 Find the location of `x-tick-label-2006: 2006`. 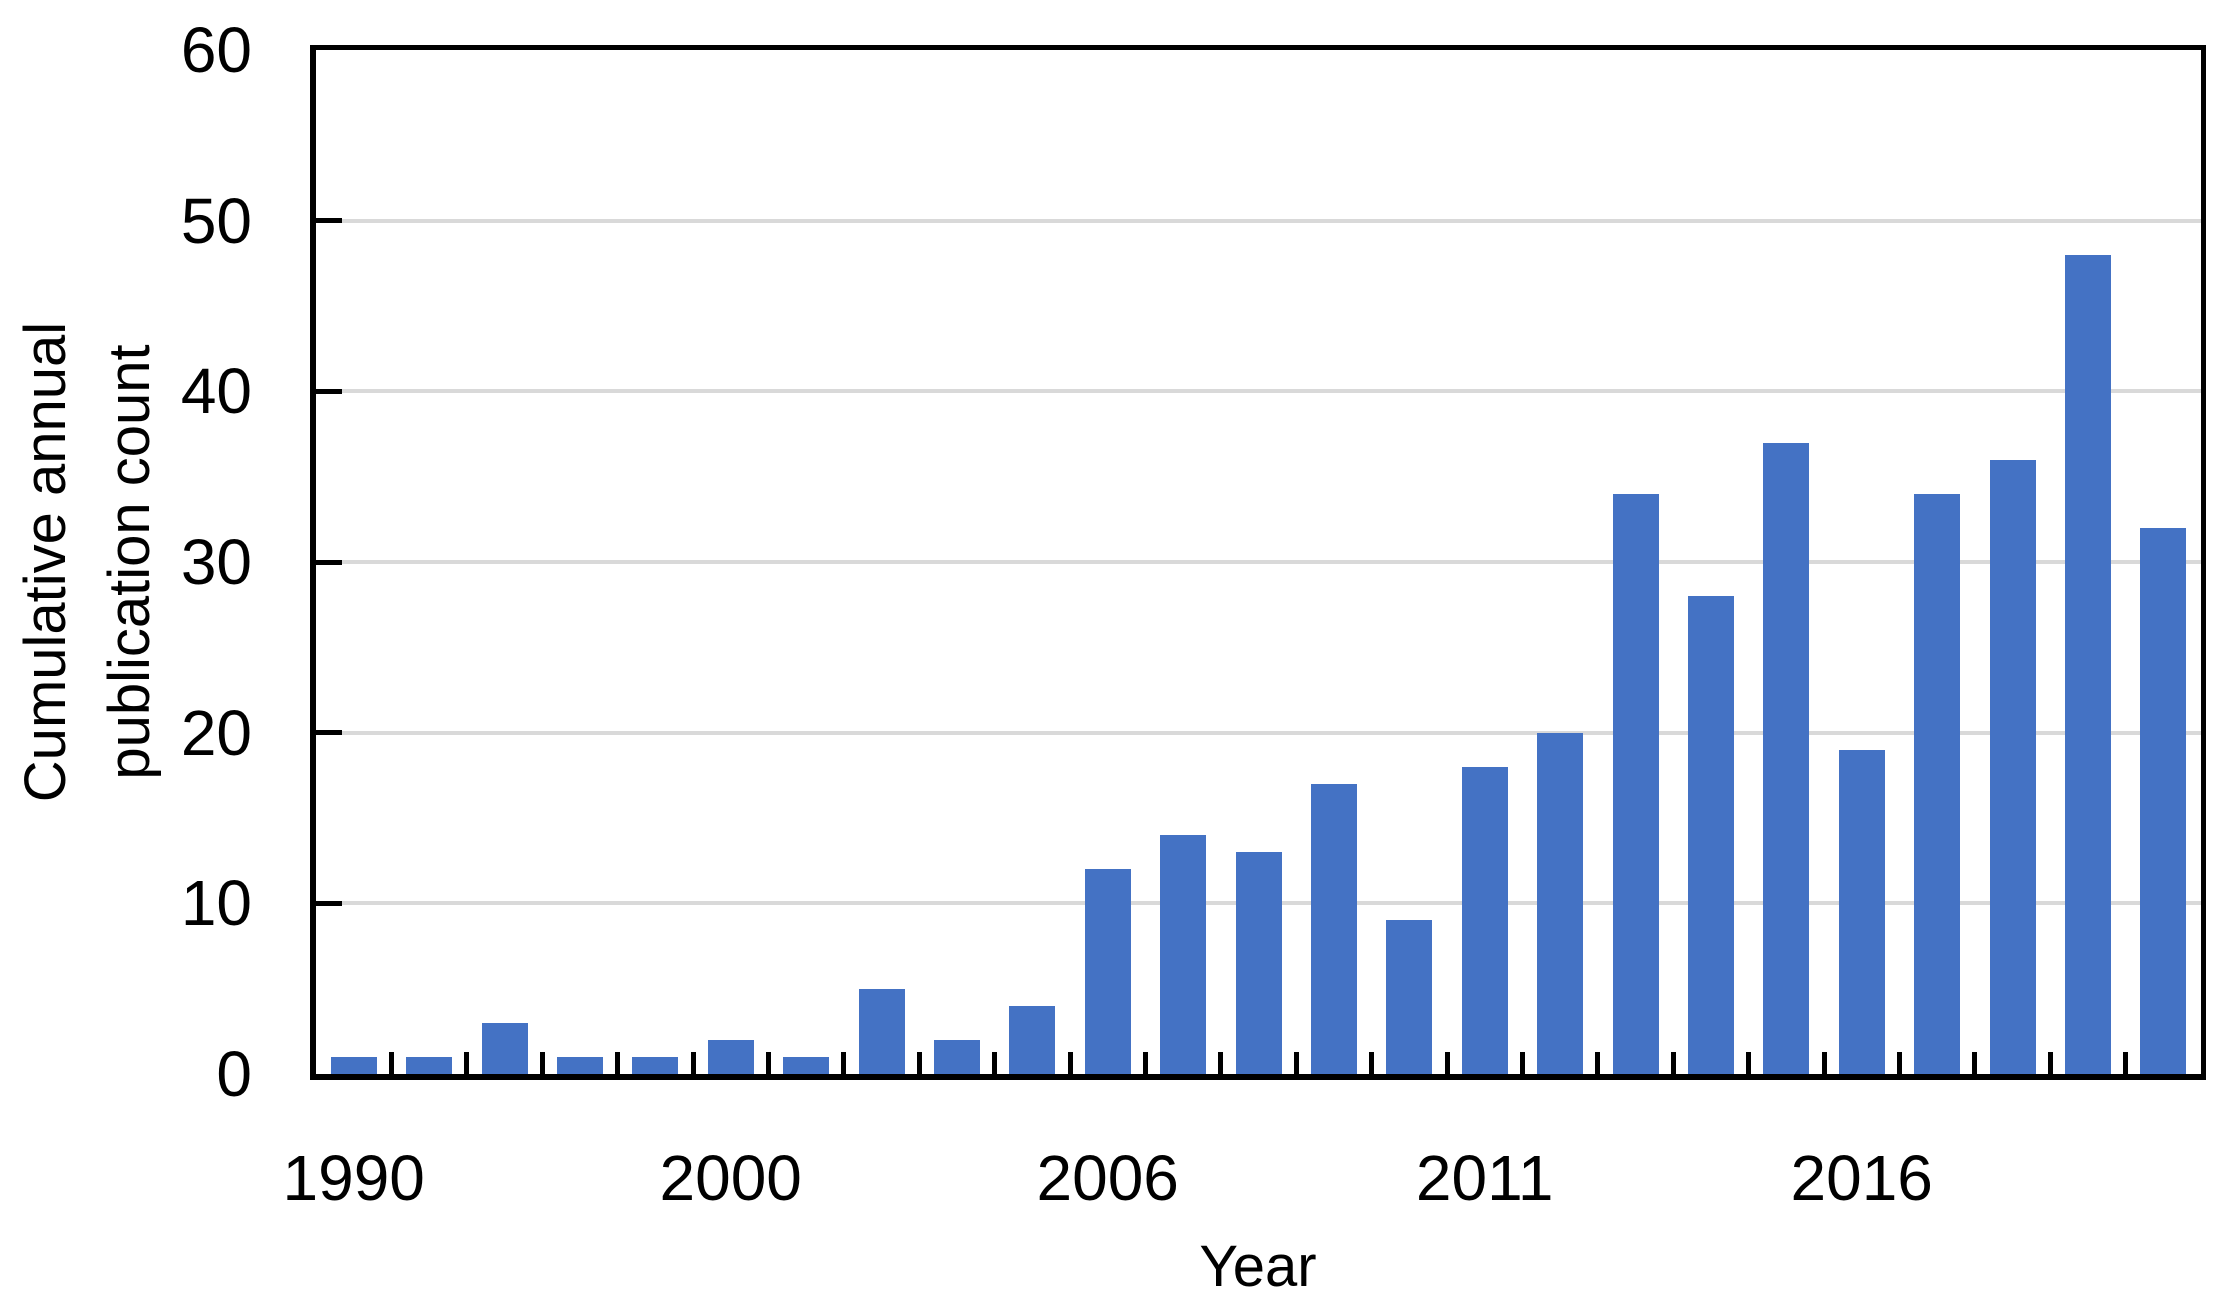

x-tick-label-2006: 2006 is located at coordinates (1107, 1178).